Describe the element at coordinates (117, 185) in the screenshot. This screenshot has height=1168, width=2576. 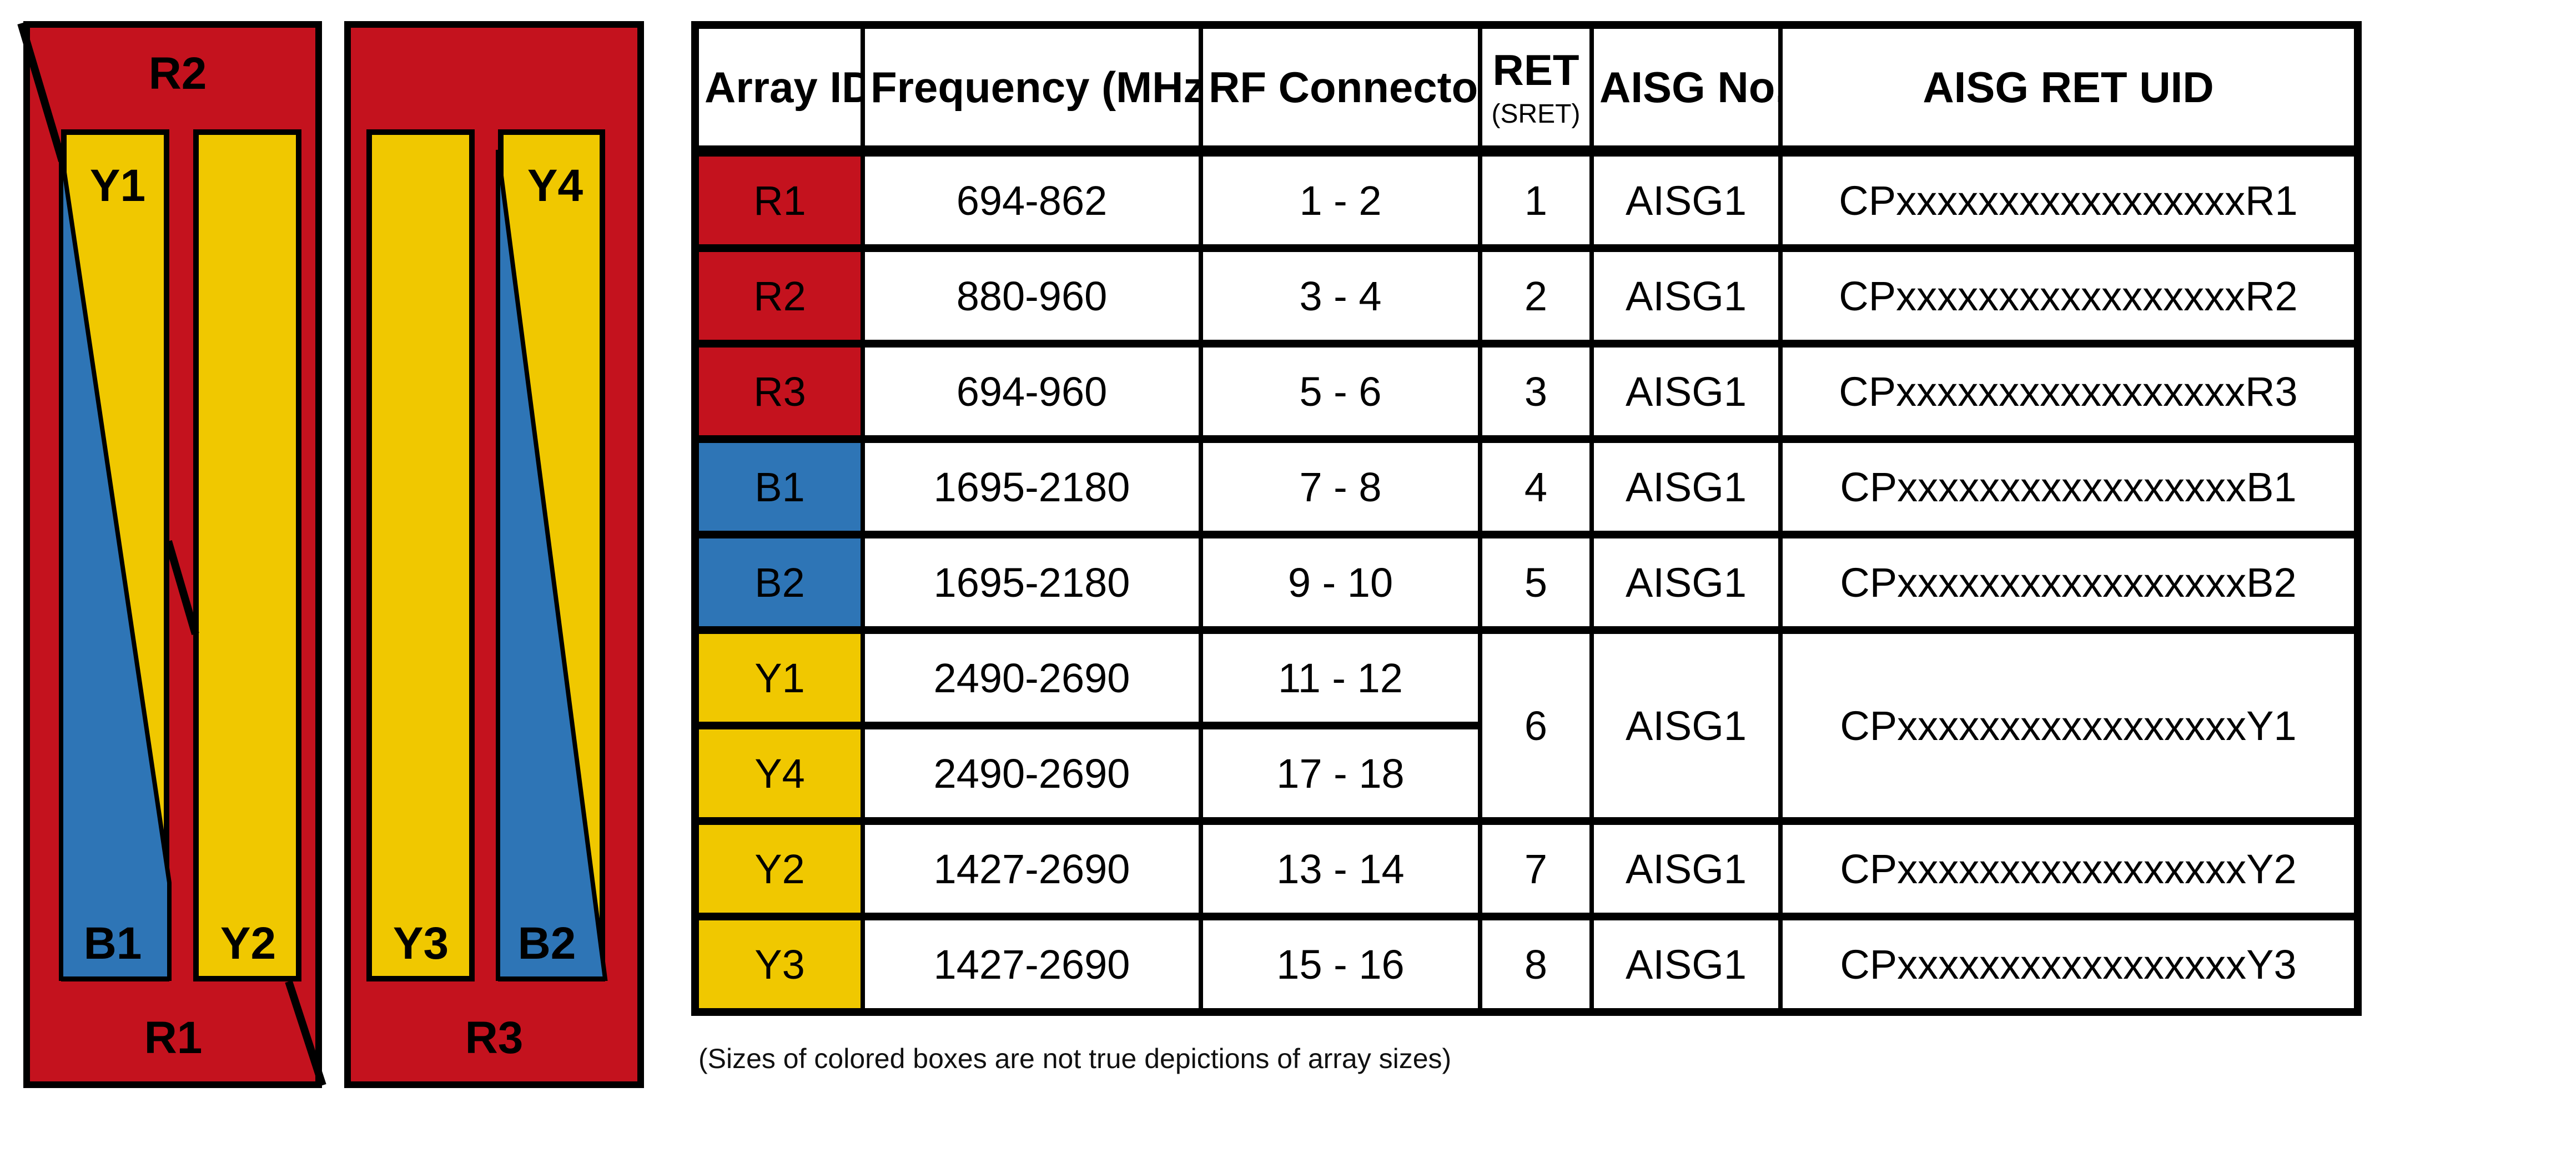
I see `array-label-y1: Y1` at that location.